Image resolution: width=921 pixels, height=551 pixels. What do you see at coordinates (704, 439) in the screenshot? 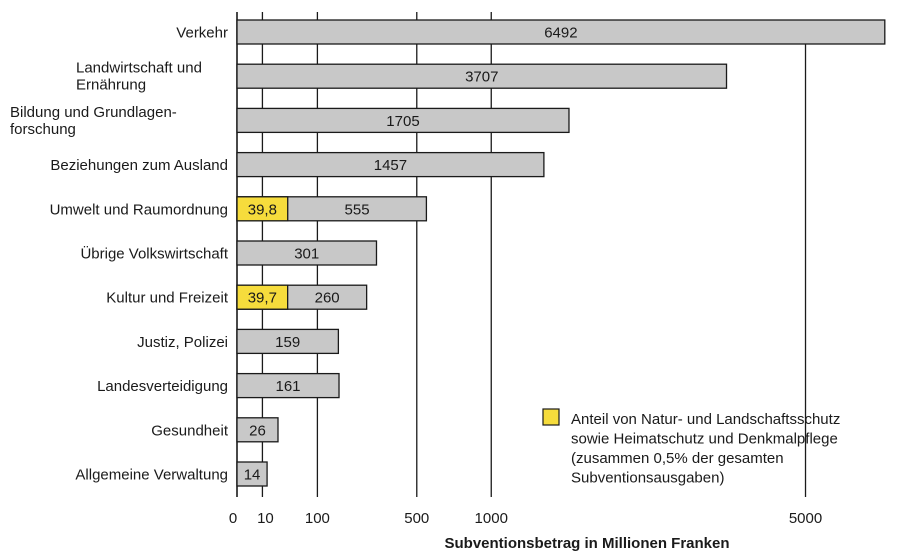
I see `legend-line-1: sowie Heimatschutz und Denkmalpflege` at bounding box center [704, 439].